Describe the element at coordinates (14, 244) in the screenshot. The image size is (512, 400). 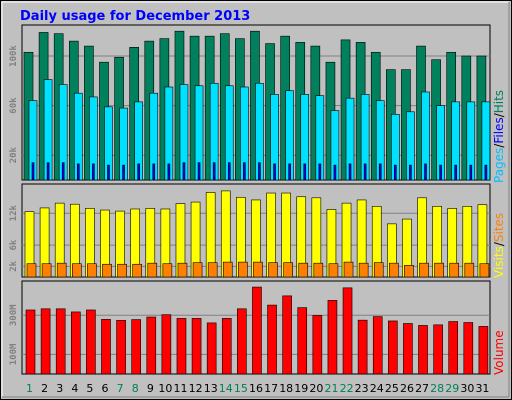
I see `y-tick-label: 6k` at that location.